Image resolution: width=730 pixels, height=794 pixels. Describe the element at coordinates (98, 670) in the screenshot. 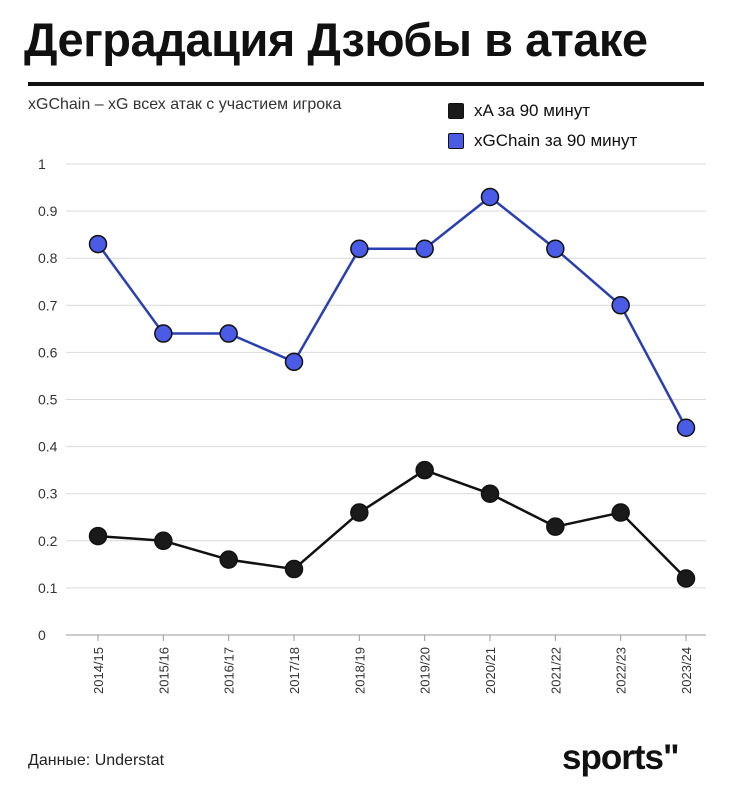

I see `x-tick-label: 2014/15` at that location.